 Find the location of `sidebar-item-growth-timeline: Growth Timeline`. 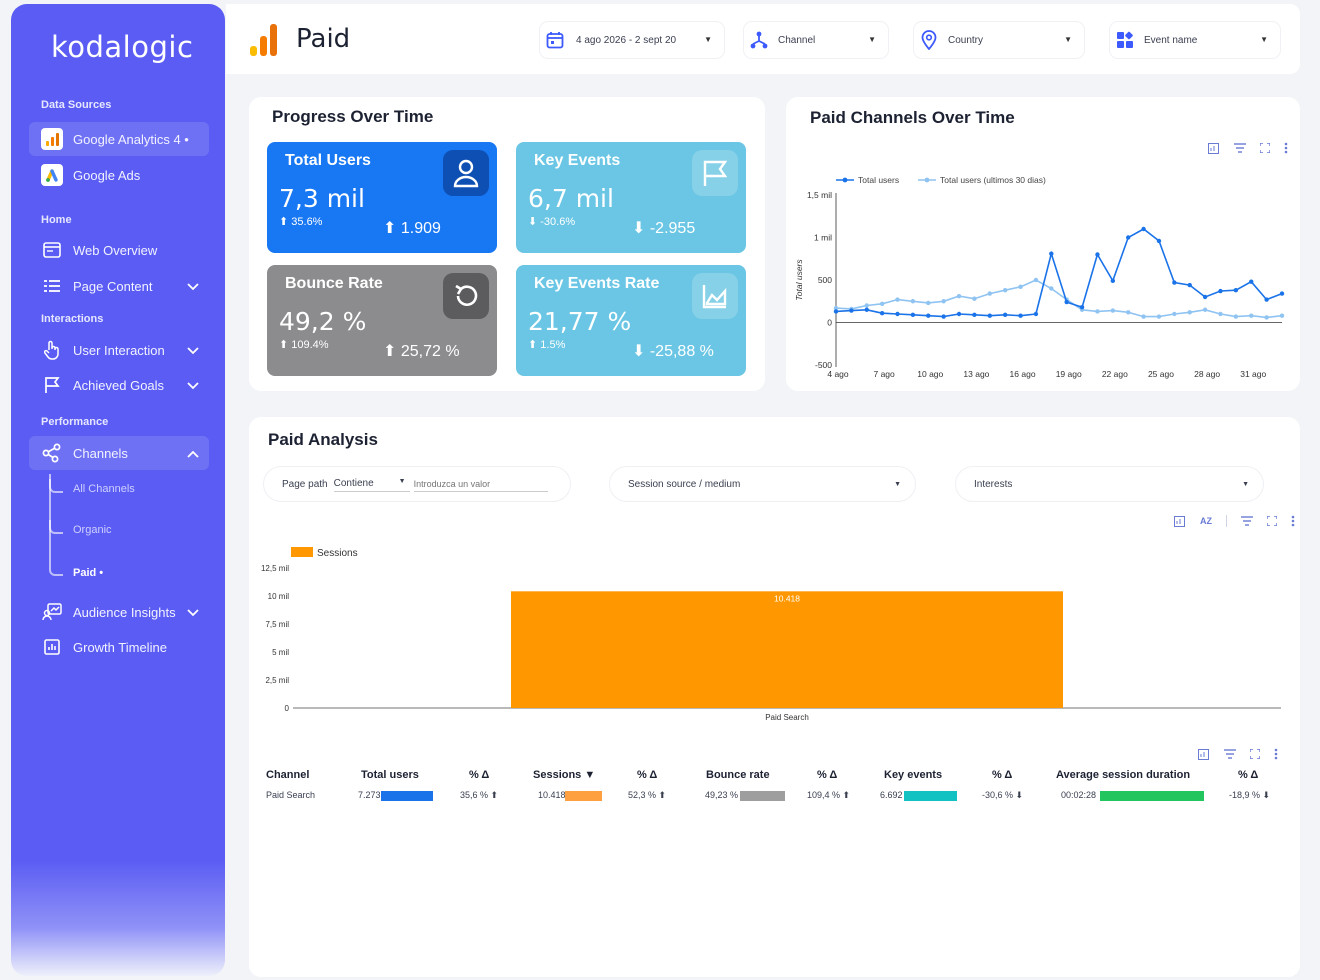

sidebar-item-growth-timeline: Growth Timeline is located at coordinates (119, 647).